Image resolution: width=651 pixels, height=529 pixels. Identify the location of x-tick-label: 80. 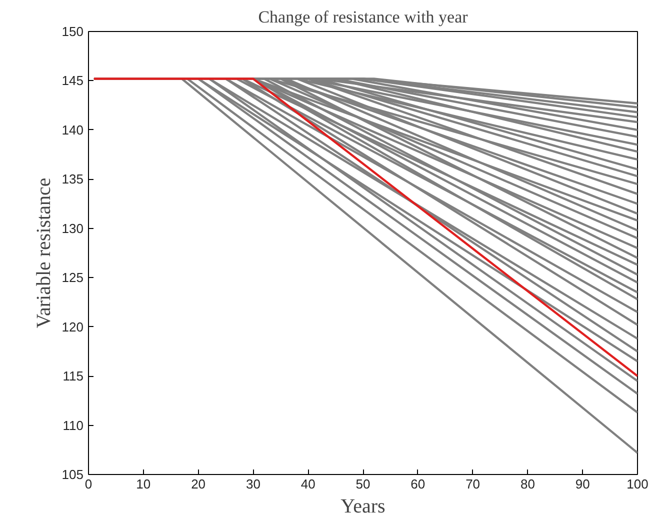
(527, 484).